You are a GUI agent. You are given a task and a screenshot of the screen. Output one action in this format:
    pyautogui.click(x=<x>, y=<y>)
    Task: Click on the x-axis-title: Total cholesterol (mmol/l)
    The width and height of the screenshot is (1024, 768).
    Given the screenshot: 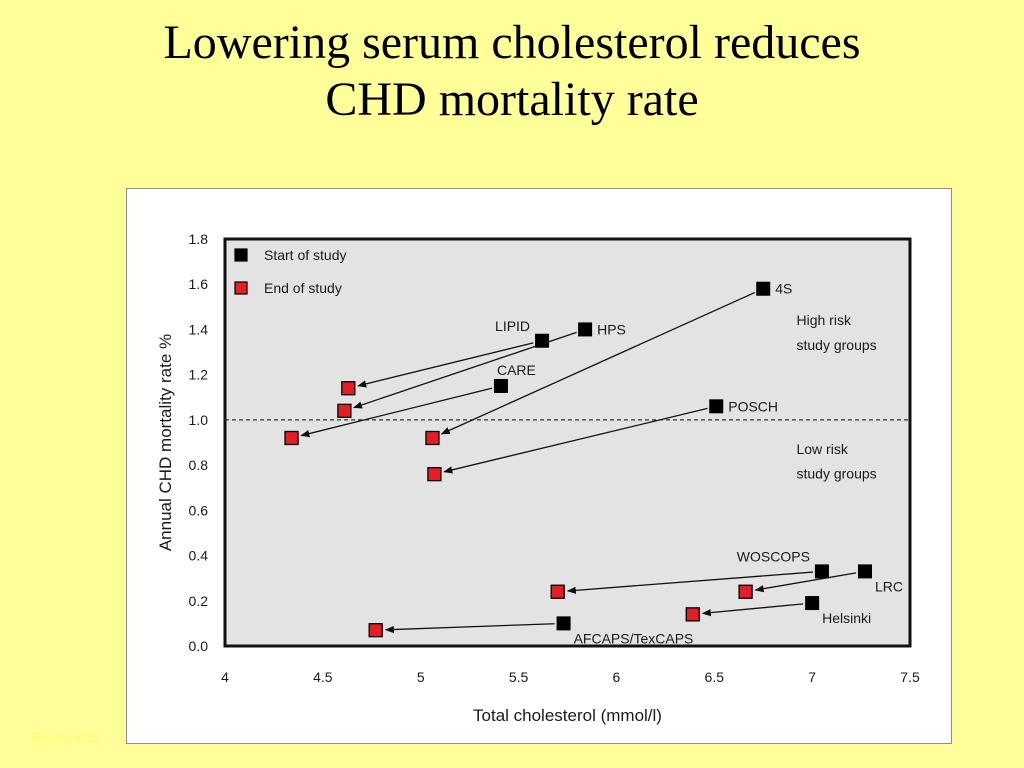 What is the action you would take?
    pyautogui.click(x=567, y=715)
    